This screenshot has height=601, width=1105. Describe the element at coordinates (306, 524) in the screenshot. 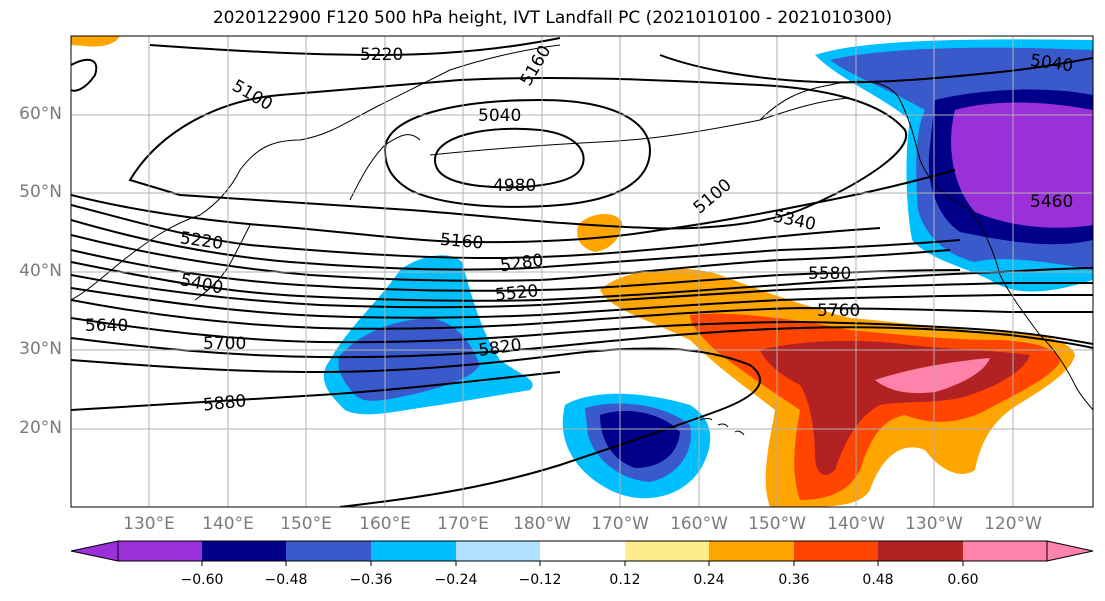

I see `lon-label: 150°E` at that location.